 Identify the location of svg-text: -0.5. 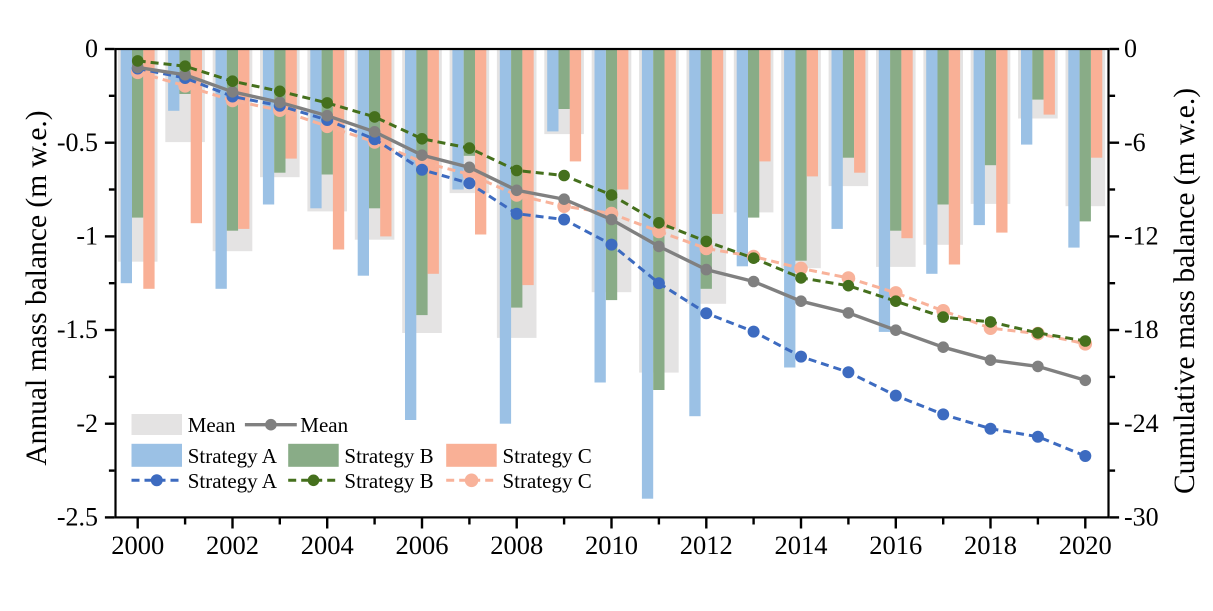
(77, 142).